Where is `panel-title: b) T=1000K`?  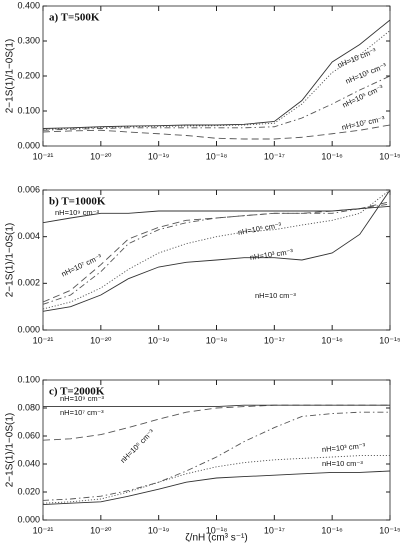 panel-title: b) T=1000K is located at coordinates (77, 202).